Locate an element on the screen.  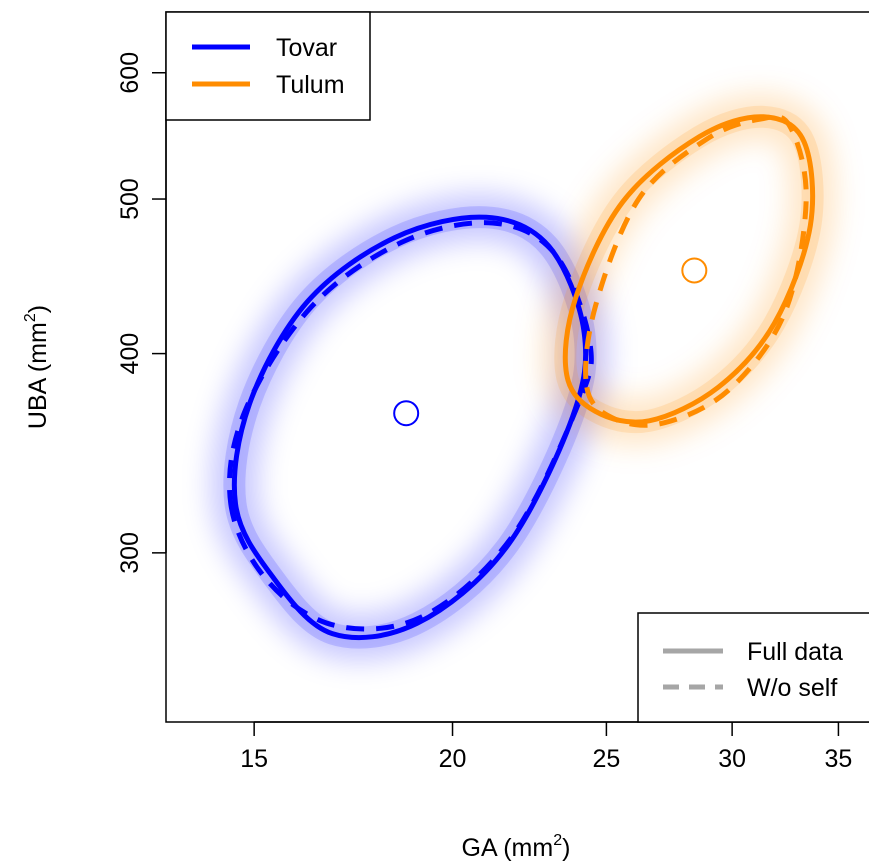
legend-groups-box is located at coordinates (268, 66).